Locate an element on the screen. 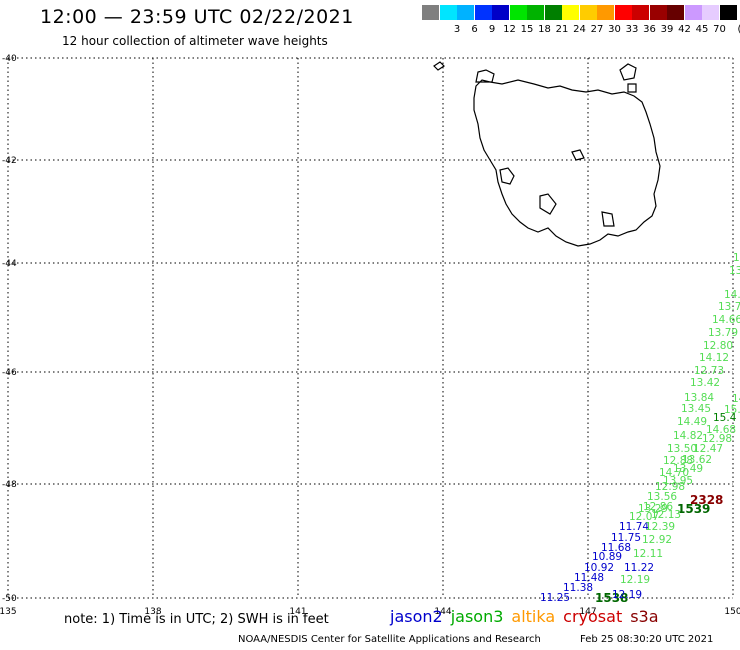 The height and width of the screenshot is (650, 740). wave-height-label: 14. is located at coordinates (732, 295).